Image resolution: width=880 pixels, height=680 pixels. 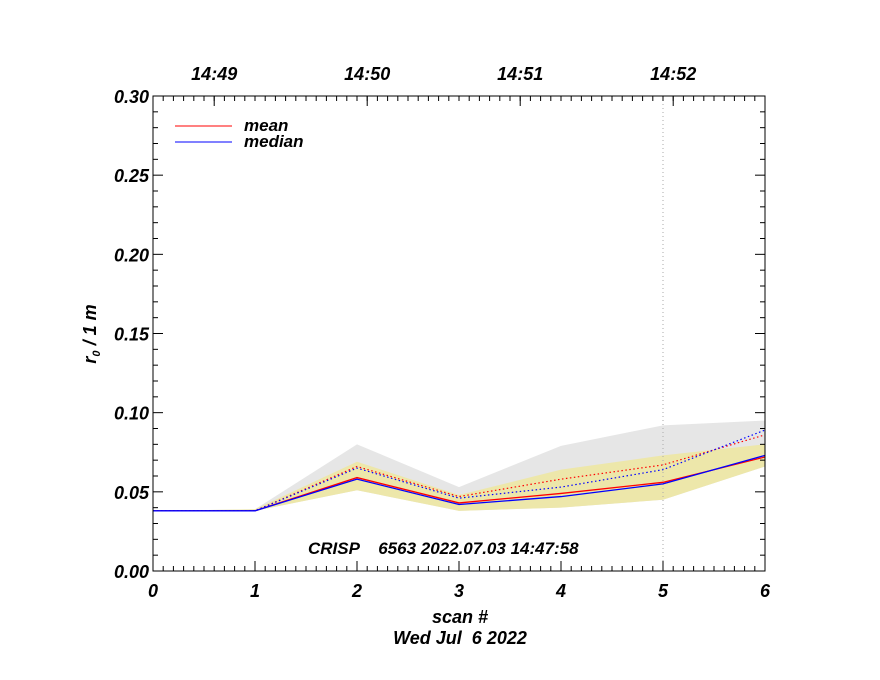 I want to click on series-lines, so click(x=459, y=470).